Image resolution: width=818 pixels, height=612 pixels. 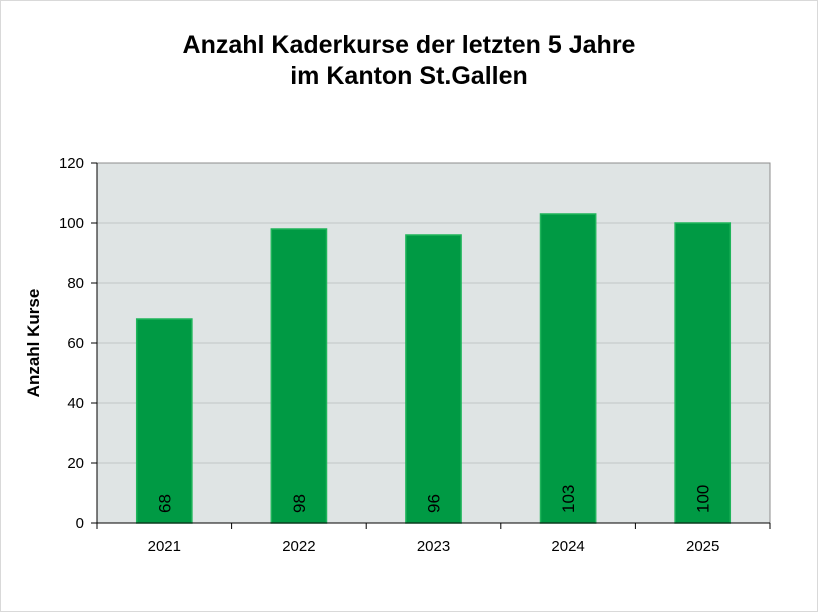 What do you see at coordinates (298, 546) in the screenshot?
I see `x-tick-label: 2022` at bounding box center [298, 546].